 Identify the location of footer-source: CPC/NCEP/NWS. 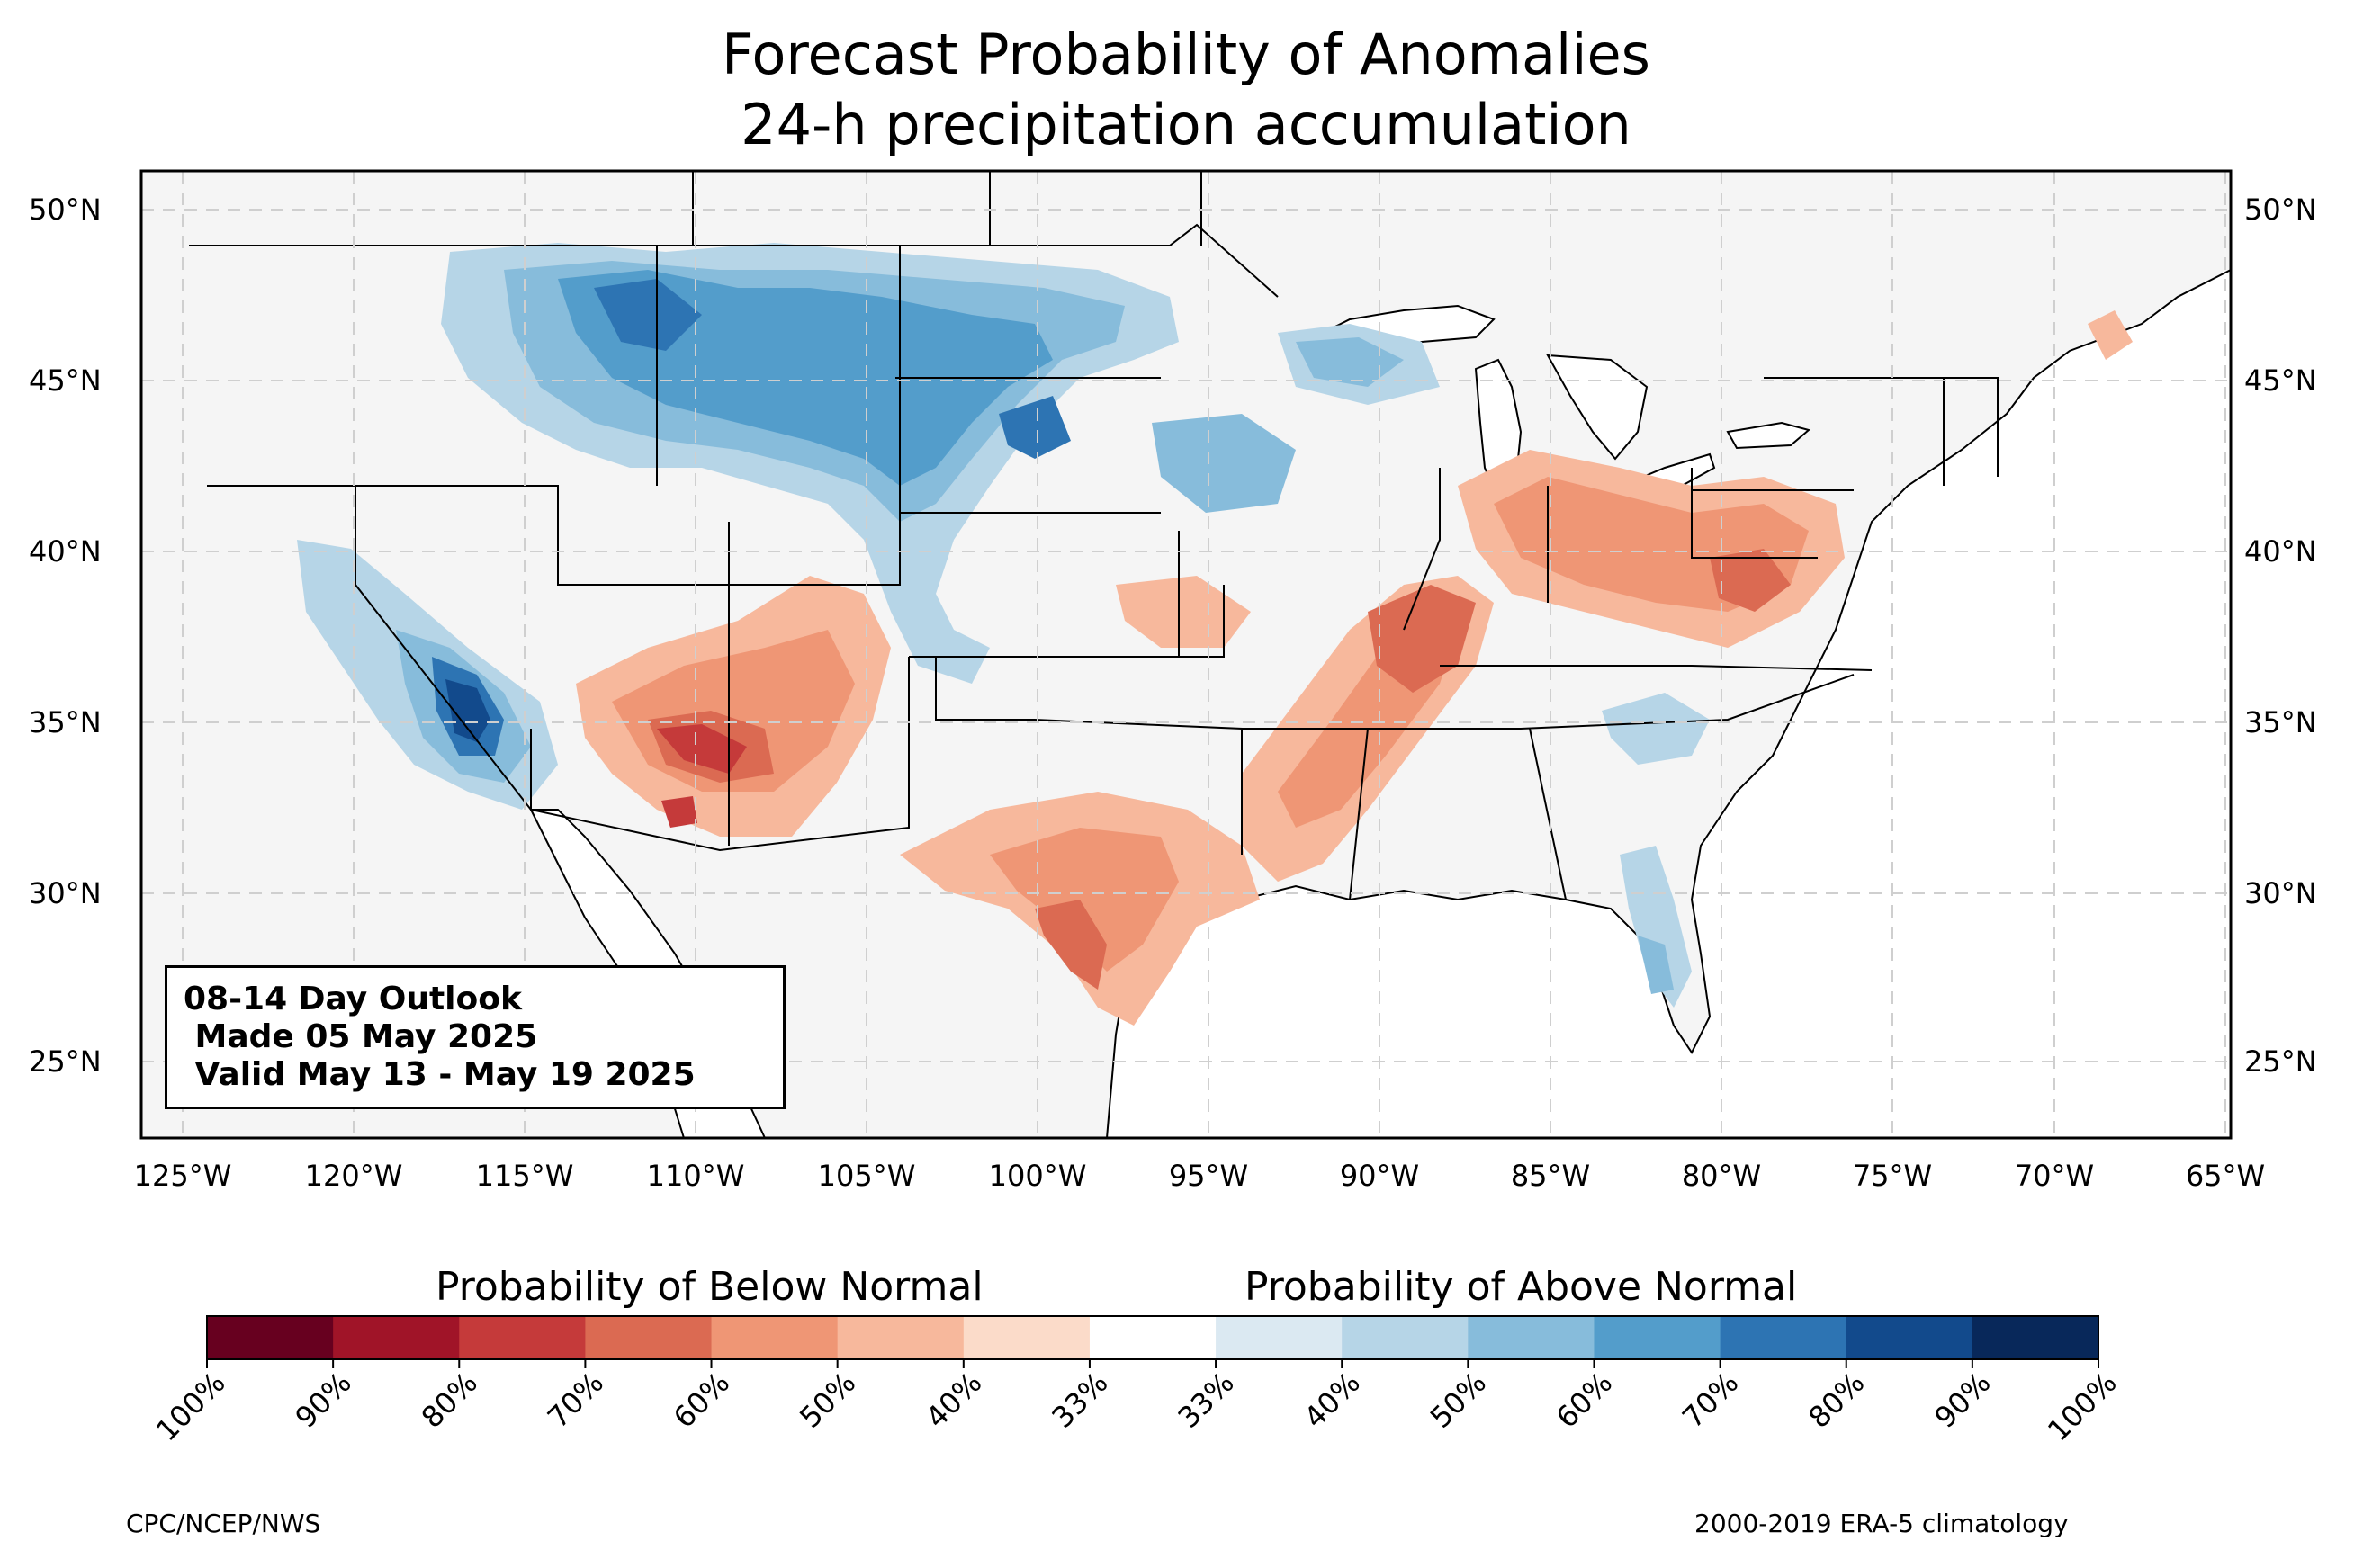
(223, 1523).